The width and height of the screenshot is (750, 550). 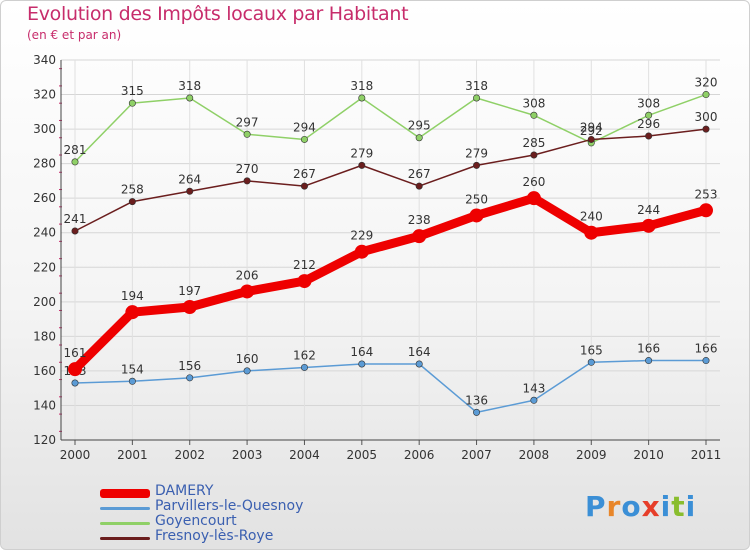 I want to click on data-label: 212, so click(x=304, y=265).